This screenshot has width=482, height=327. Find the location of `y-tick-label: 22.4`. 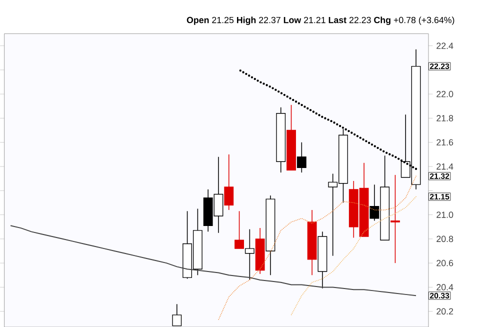

y-tick-label: 22.4 is located at coordinates (445, 45).